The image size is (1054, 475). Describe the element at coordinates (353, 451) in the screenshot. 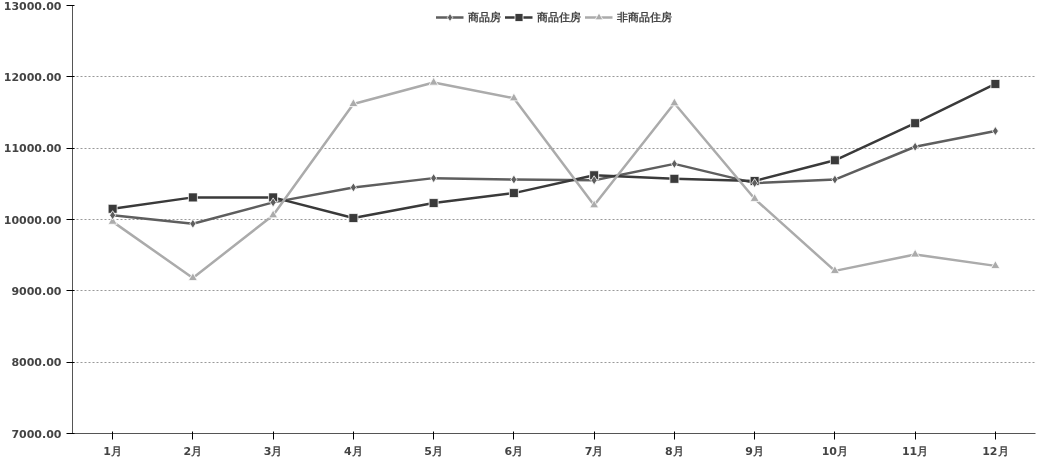

I see `x-tick-label: 4月` at that location.